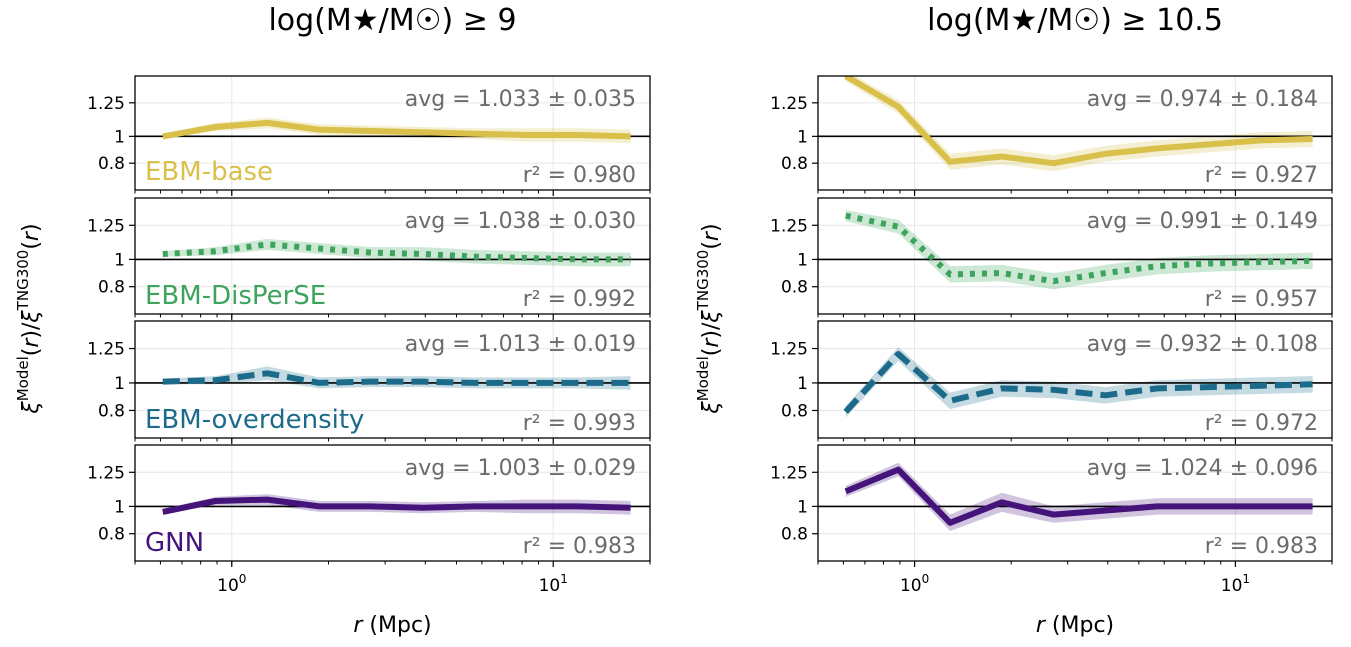  What do you see at coordinates (254, 420) in the screenshot?
I see `model-label: EBM-overdensity` at bounding box center [254, 420].